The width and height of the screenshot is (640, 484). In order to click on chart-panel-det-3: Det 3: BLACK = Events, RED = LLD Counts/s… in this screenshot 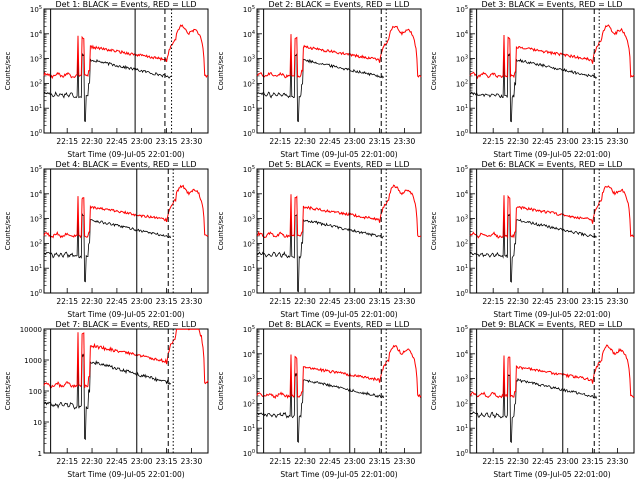, I will do `click(532, 80)`.